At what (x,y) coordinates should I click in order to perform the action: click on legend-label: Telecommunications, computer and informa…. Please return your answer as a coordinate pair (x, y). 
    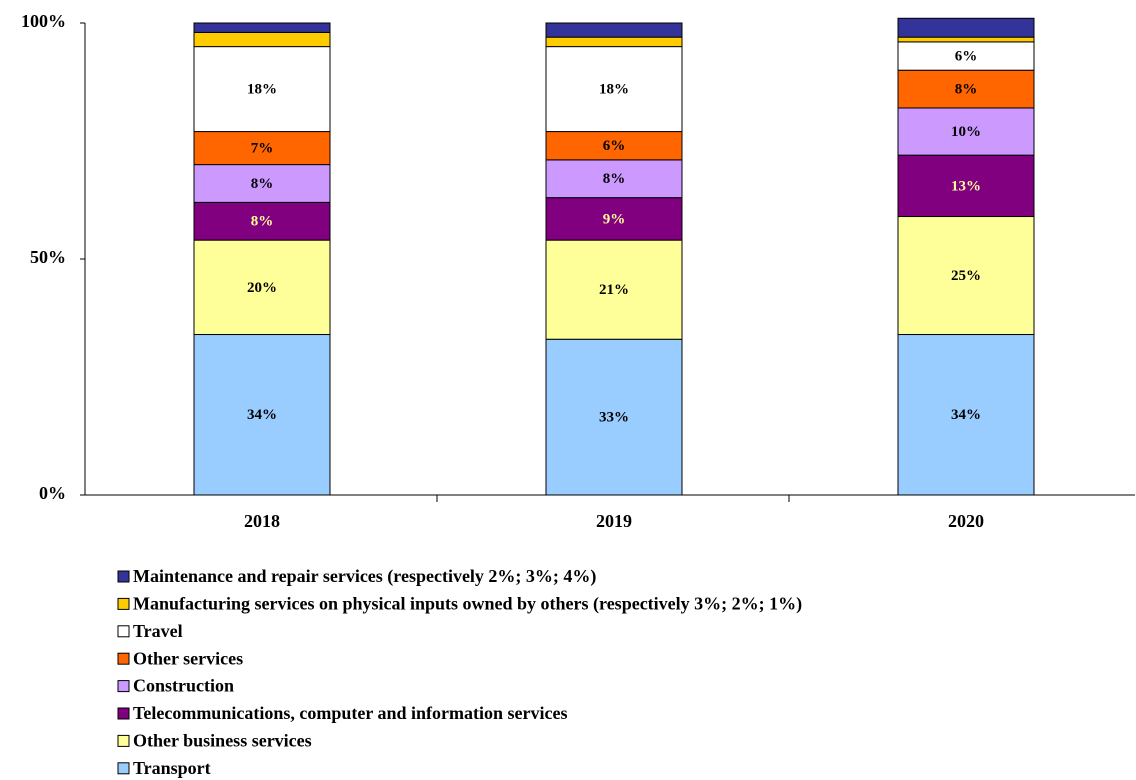
    Looking at the image, I should click on (350, 713).